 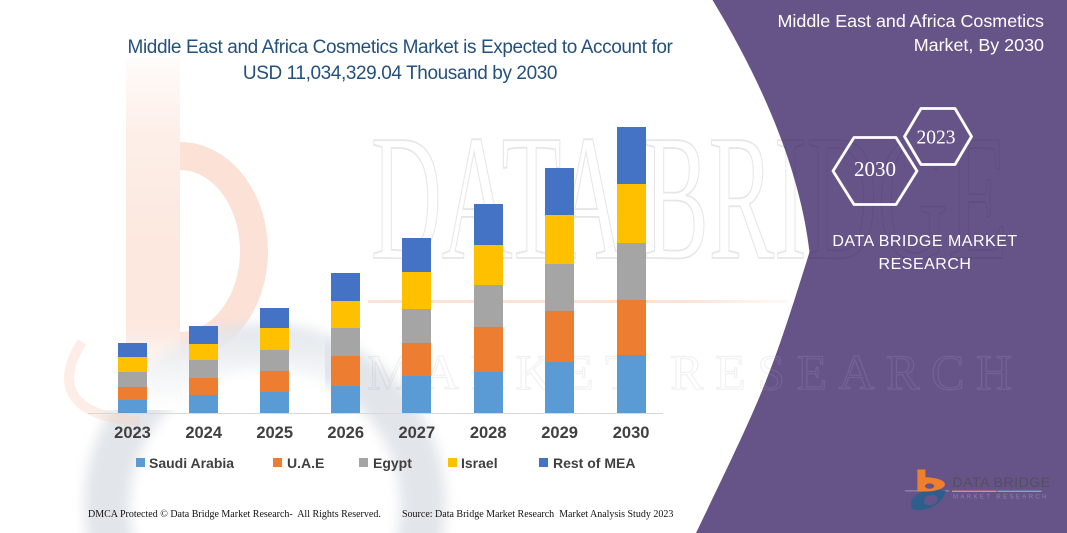 What do you see at coordinates (936, 138) in the screenshot?
I see `svg-text: 2023` at bounding box center [936, 138].